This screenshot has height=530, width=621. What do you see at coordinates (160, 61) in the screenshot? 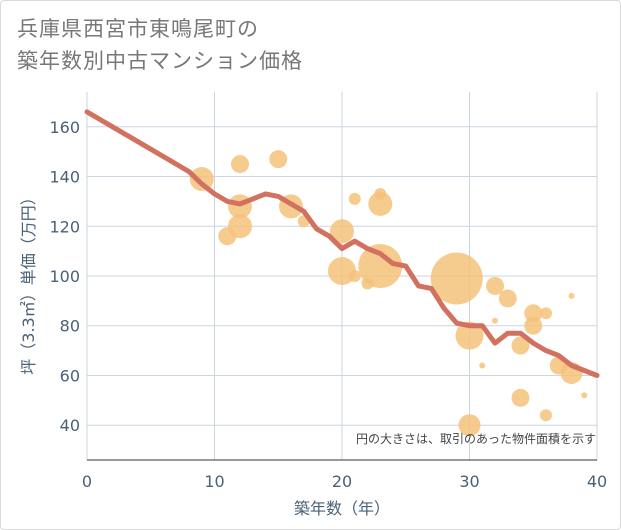
I see `title-line-2: 築年数別中古マンション価格` at bounding box center [160, 61].